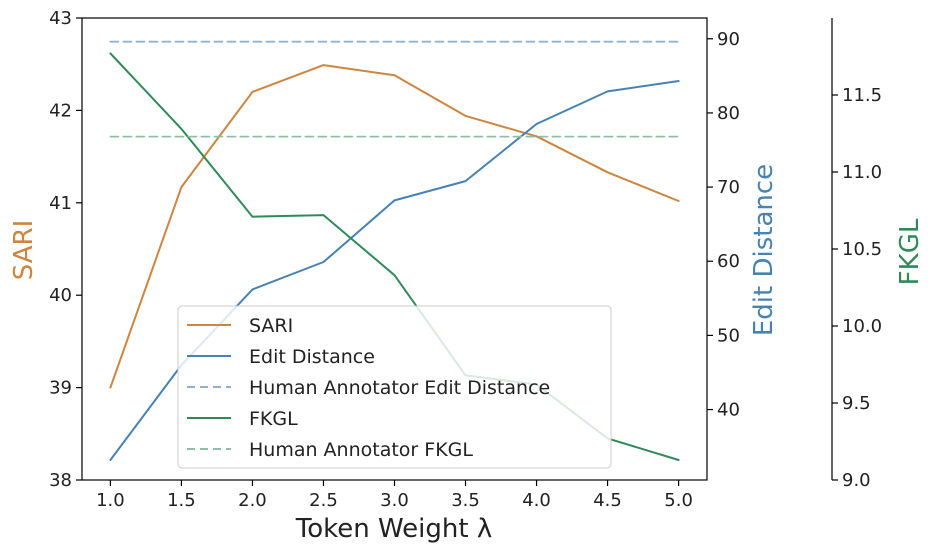 The height and width of the screenshot is (553, 934). Describe the element at coordinates (856, 403) in the screenshot. I see `far-right-tick-label: 9.5` at that location.